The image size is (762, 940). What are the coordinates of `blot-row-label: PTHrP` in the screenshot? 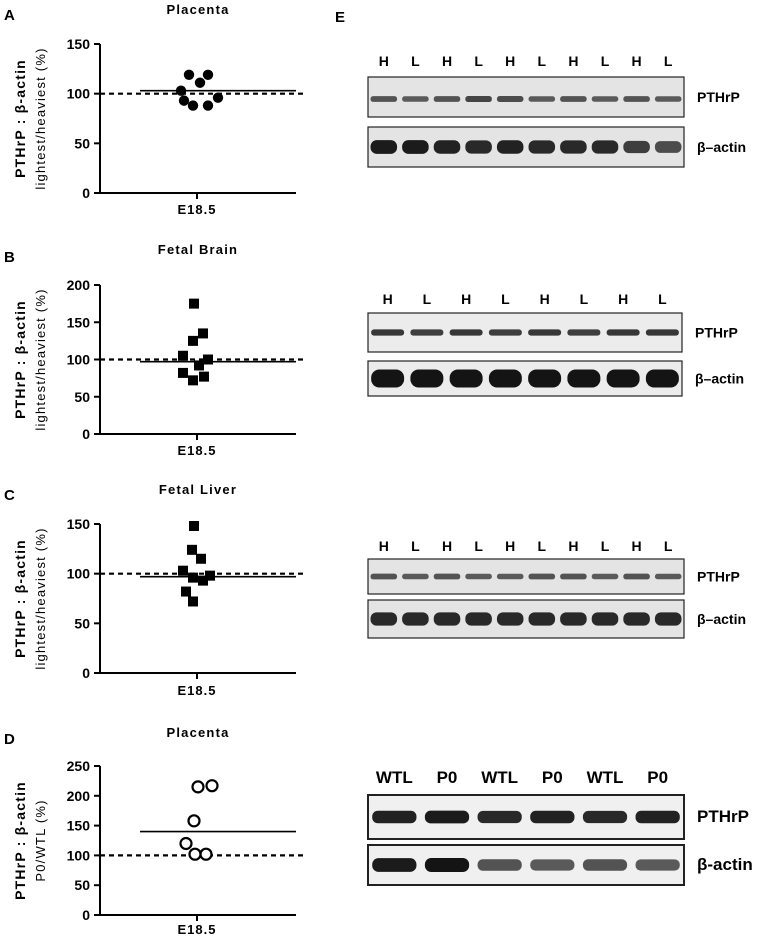 It's located at (716, 333).